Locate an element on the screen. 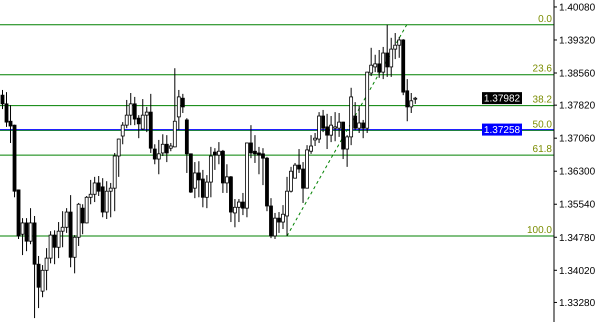 Image resolution: width=599 pixels, height=322 pixels. y-tick-label: 1.34780 is located at coordinates (577, 238).